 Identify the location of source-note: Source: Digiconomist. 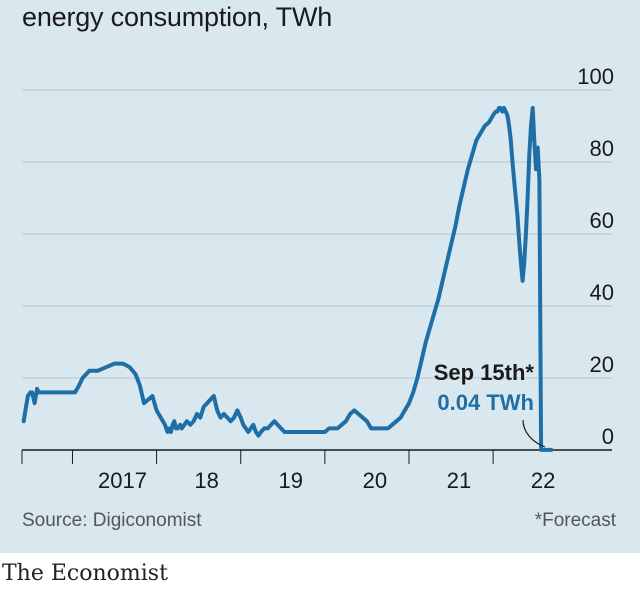
(112, 520).